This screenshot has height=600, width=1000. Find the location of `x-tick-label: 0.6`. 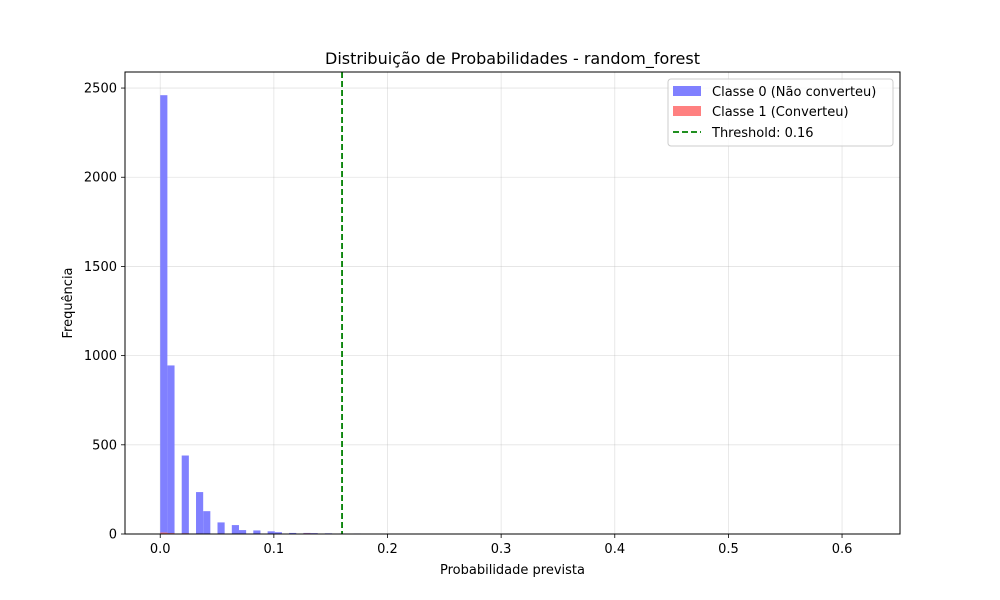

x-tick-label: 0.6 is located at coordinates (842, 549).